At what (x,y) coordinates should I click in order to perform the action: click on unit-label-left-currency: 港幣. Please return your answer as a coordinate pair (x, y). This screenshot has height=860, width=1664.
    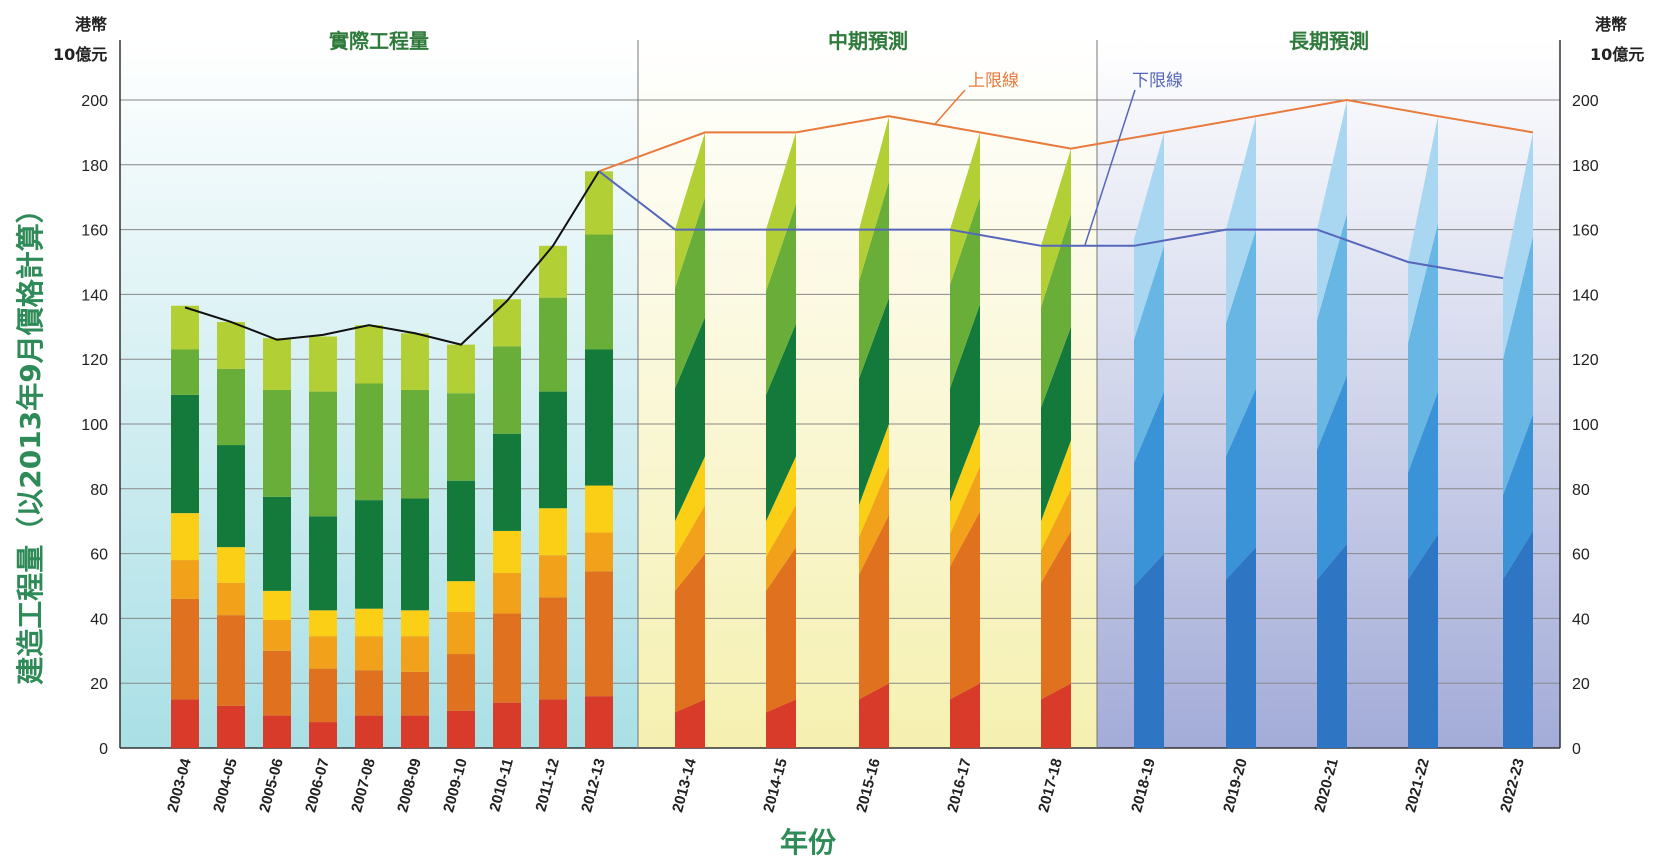
    Looking at the image, I should click on (91, 24).